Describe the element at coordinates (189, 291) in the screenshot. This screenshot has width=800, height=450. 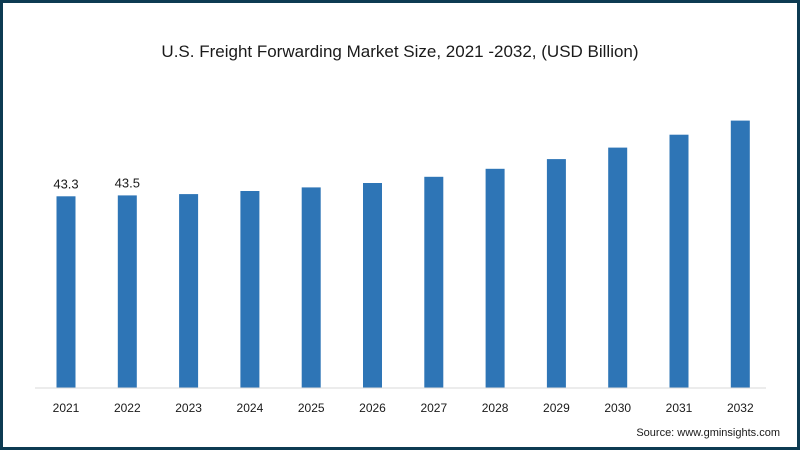
I see `bar-2023` at that location.